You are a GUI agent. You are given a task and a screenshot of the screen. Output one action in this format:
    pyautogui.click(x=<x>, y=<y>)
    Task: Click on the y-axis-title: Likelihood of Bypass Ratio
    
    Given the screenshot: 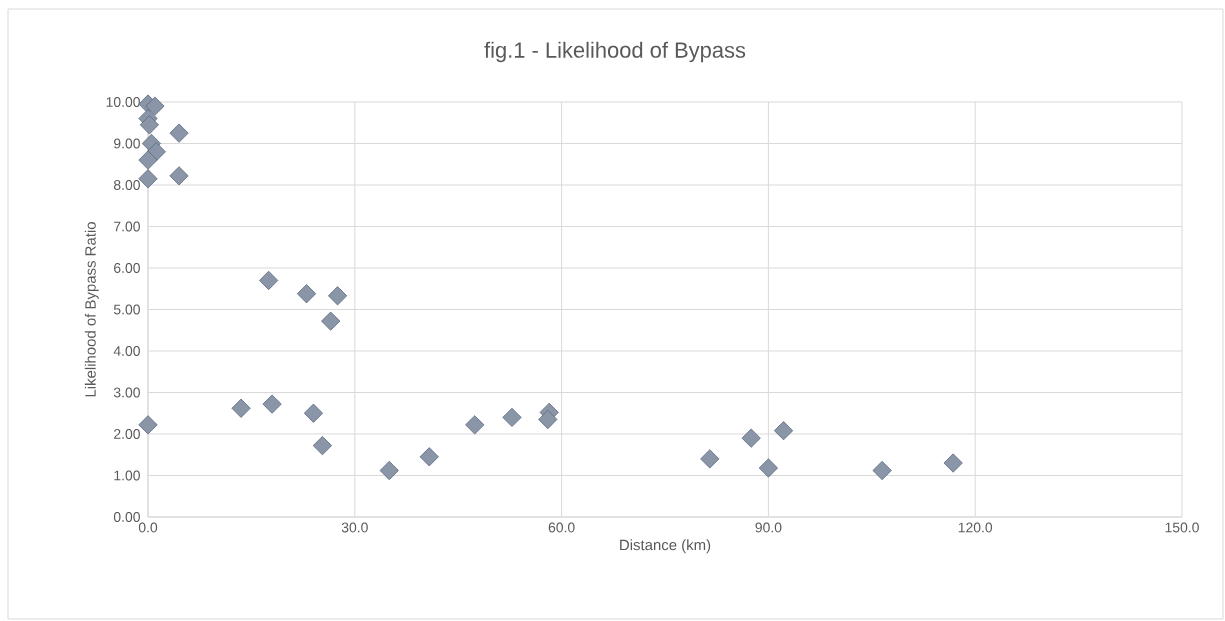 What is the action you would take?
    pyautogui.click(x=91, y=309)
    